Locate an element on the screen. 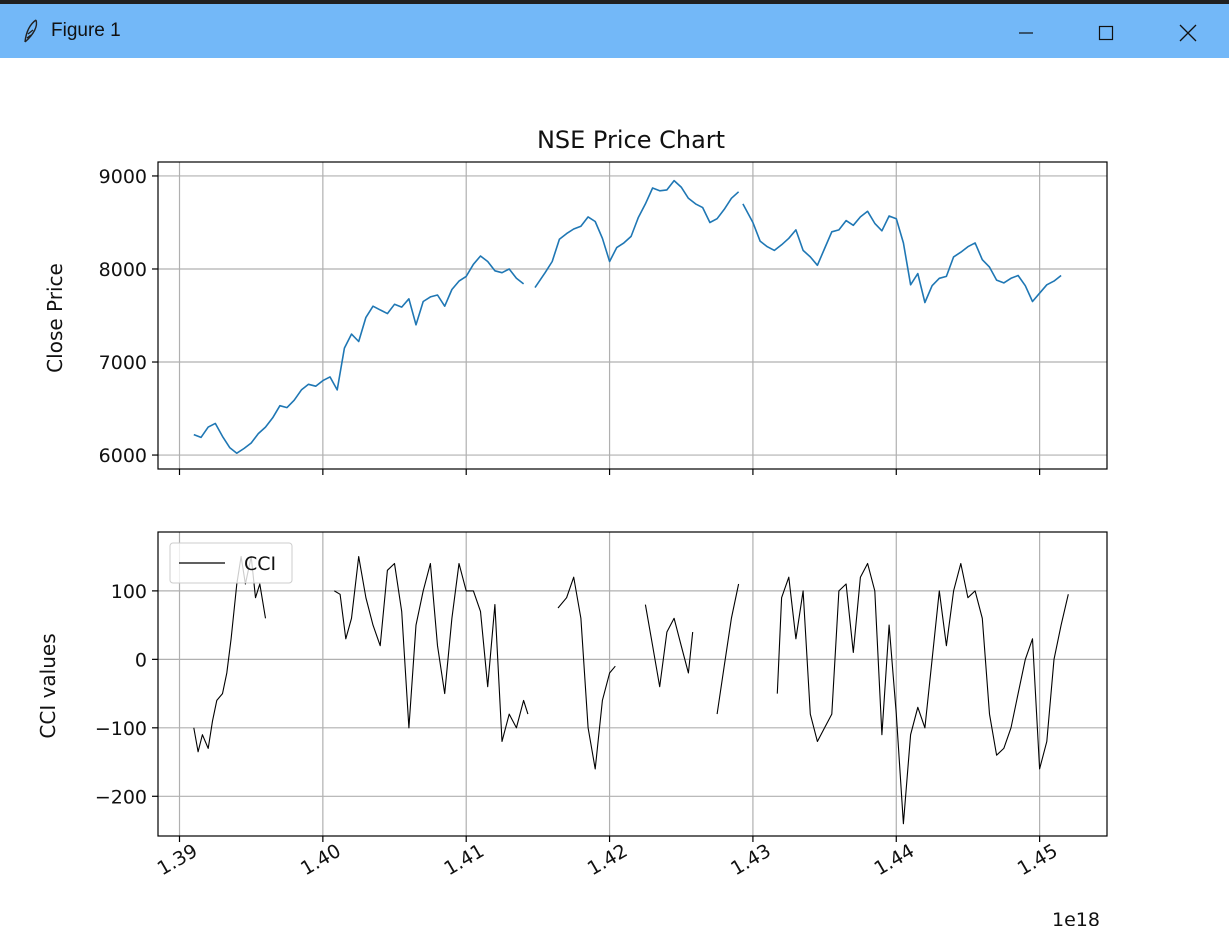 The height and width of the screenshot is (926, 1229). xtick-label: 1.39 is located at coordinates (178, 860).